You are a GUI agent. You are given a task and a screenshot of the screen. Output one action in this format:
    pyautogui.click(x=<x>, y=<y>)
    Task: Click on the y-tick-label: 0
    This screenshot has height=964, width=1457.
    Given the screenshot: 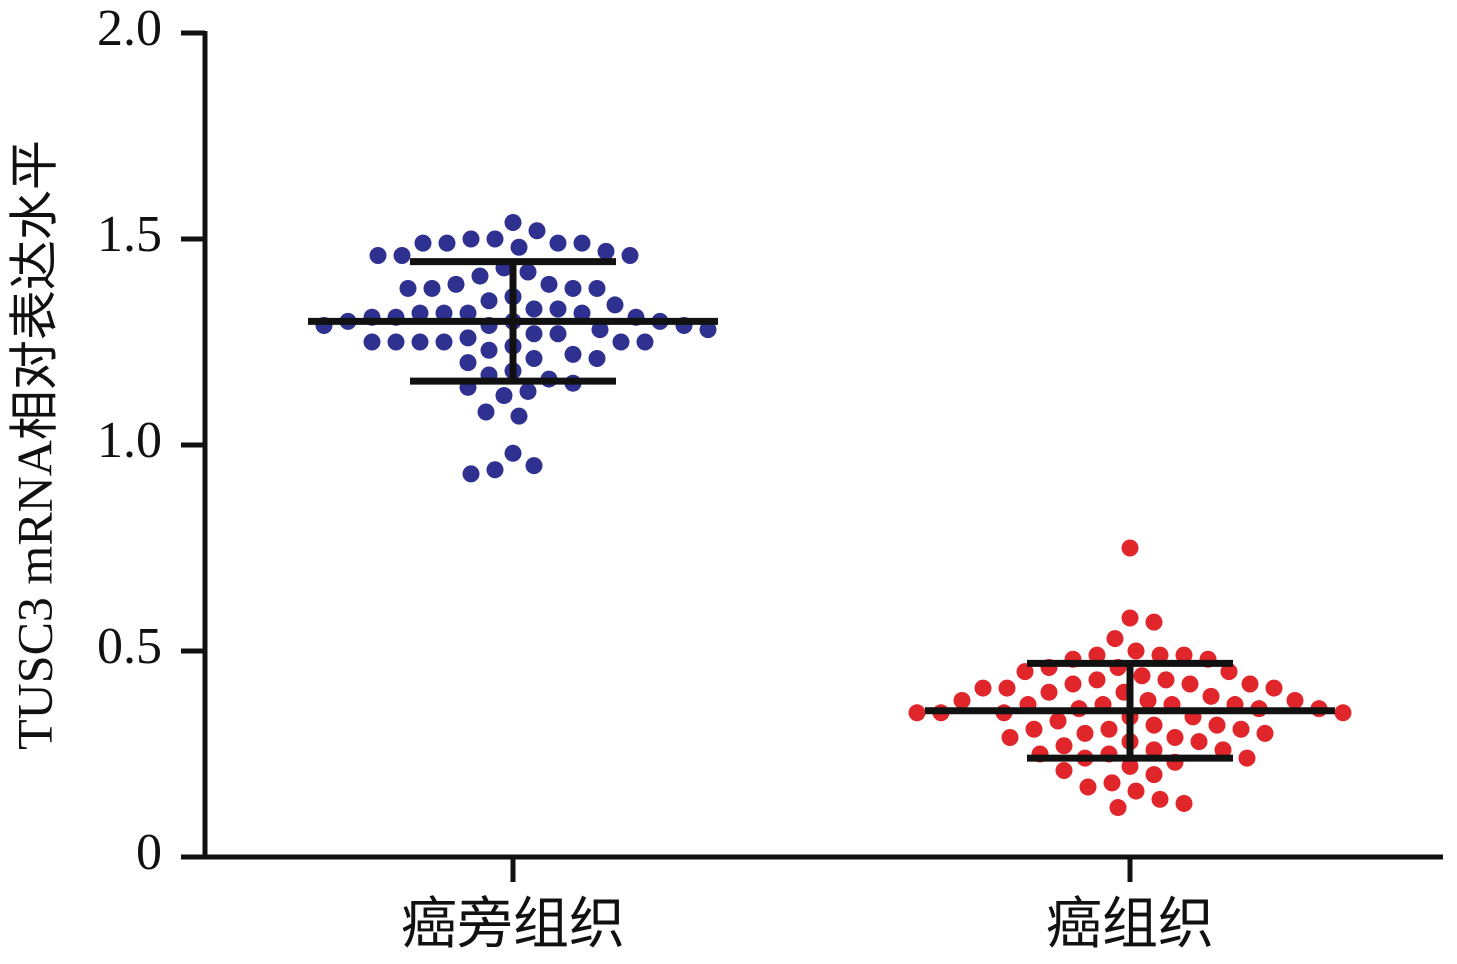 What is the action you would take?
    pyautogui.click(x=149, y=852)
    